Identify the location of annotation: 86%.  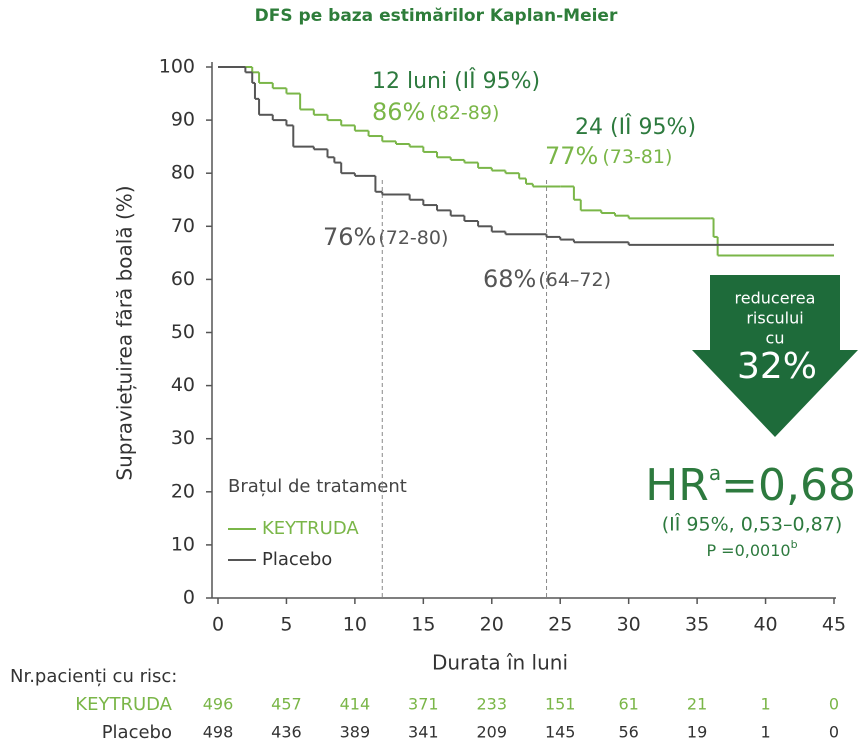
(398, 112).